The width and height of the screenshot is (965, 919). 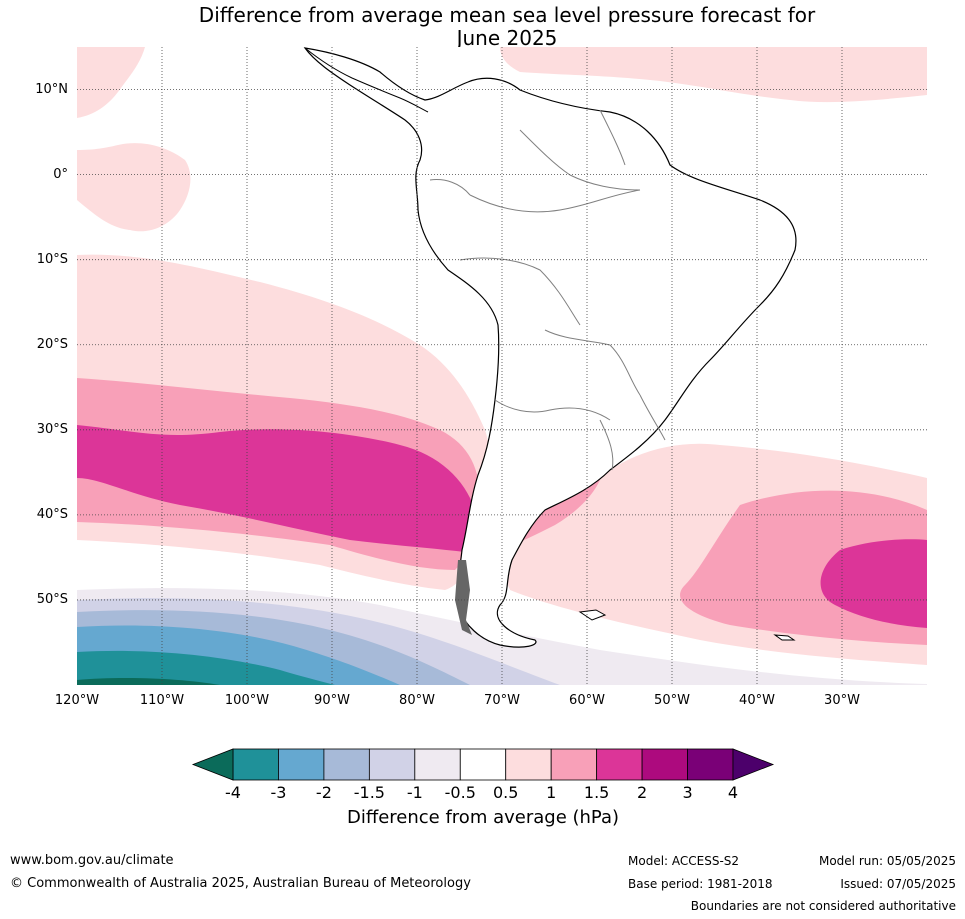 I want to click on lon-label: 80°W, so click(x=417, y=700).